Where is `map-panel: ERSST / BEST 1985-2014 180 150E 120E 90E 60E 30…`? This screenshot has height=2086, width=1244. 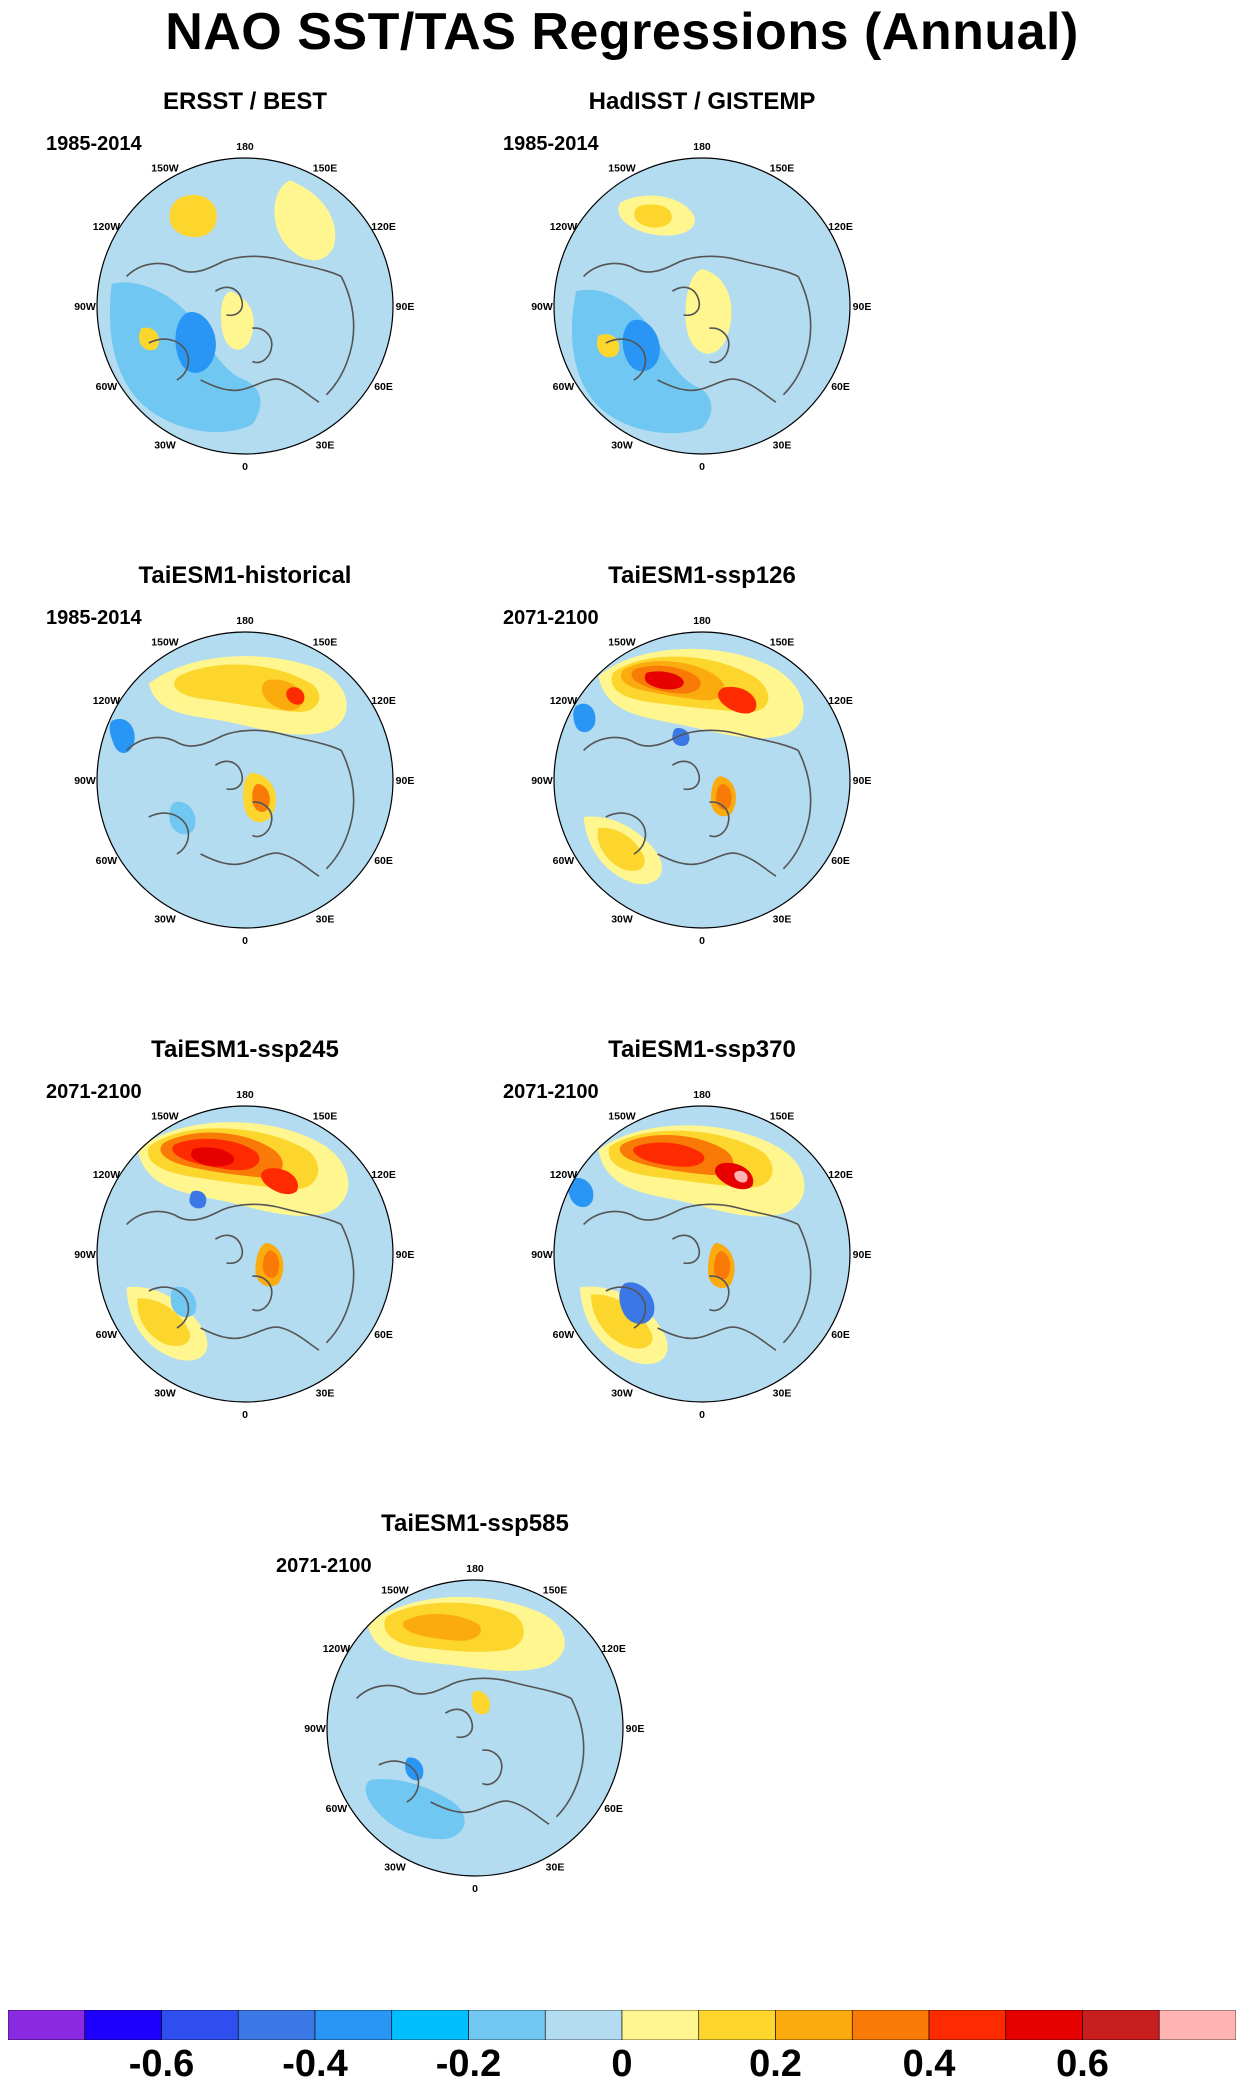
map-panel: ERSST / BEST 1985-2014 180 150E 120E 90E 60E 30… is located at coordinates (298, 323).